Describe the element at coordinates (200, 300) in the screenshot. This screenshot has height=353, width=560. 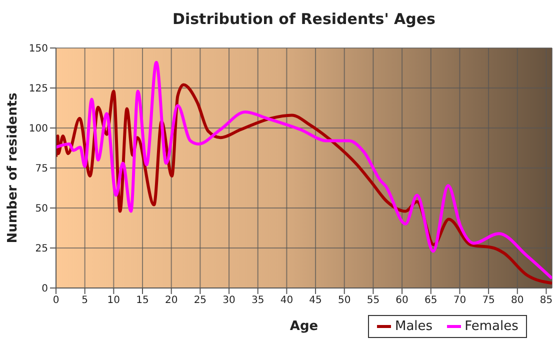
I see `x-tick-label: 25` at that location.